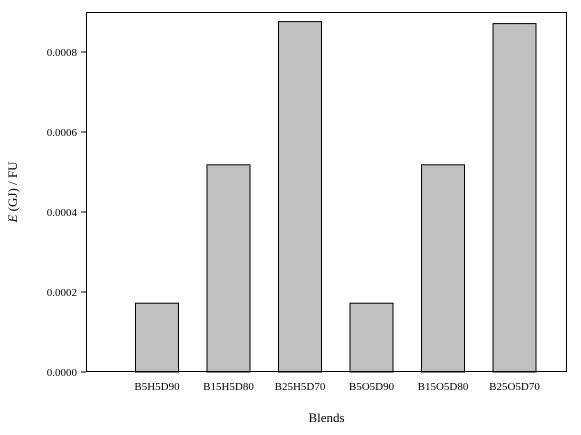  What do you see at coordinates (514, 198) in the screenshot?
I see `bar-B25O5D70` at bounding box center [514, 198].